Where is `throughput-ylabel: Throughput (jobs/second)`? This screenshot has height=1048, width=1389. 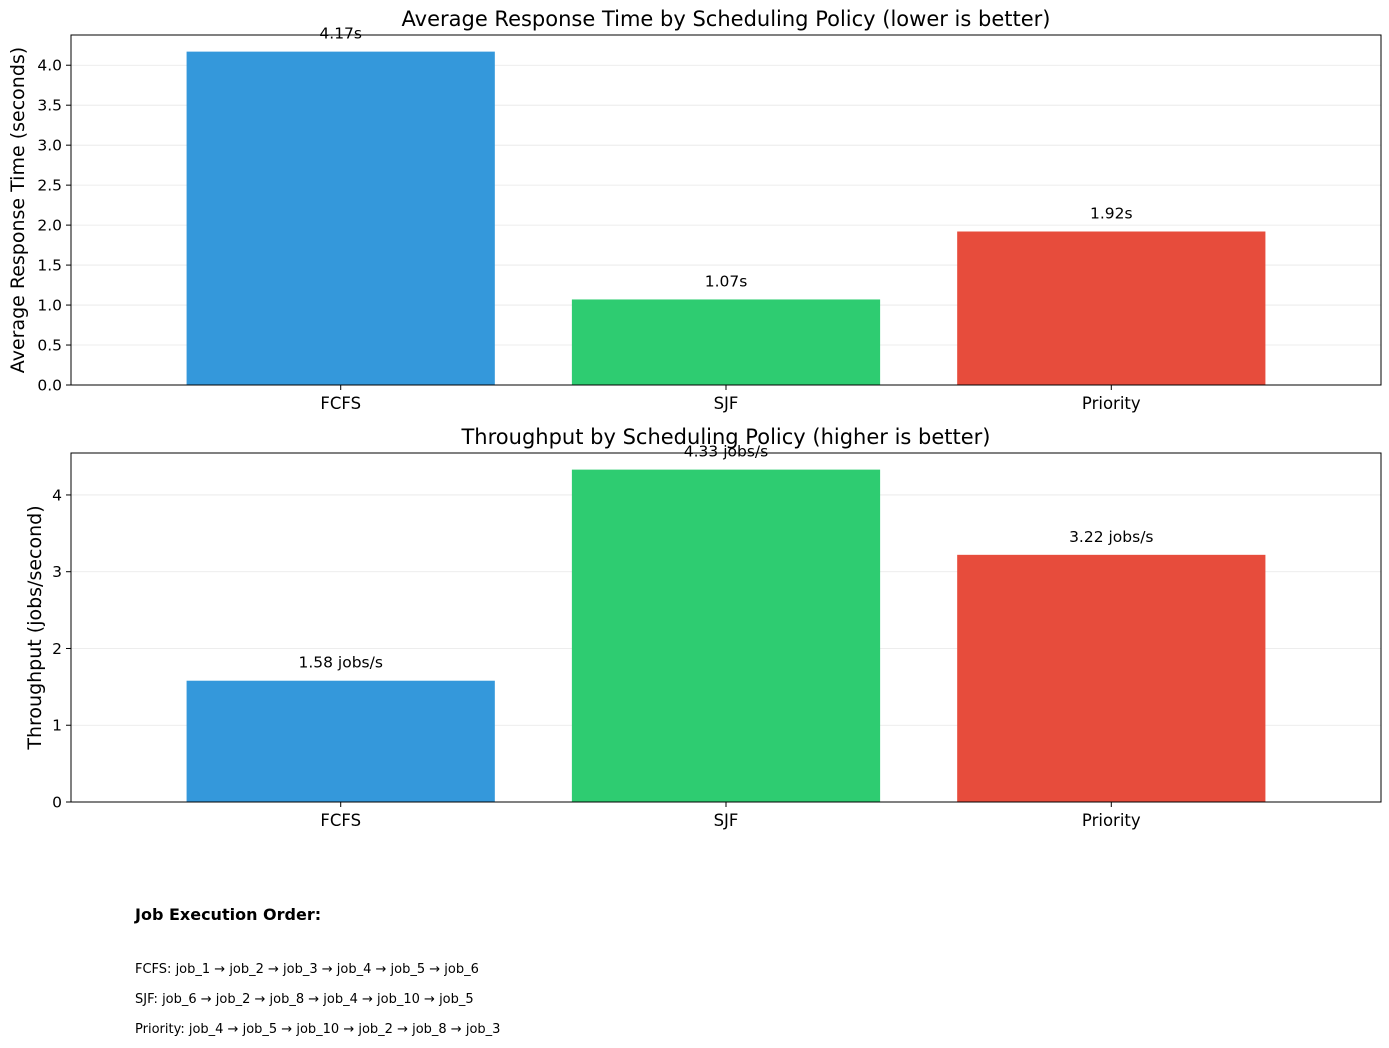
throughput-ylabel: Throughput (jobs/second) is located at coordinates (35, 627).